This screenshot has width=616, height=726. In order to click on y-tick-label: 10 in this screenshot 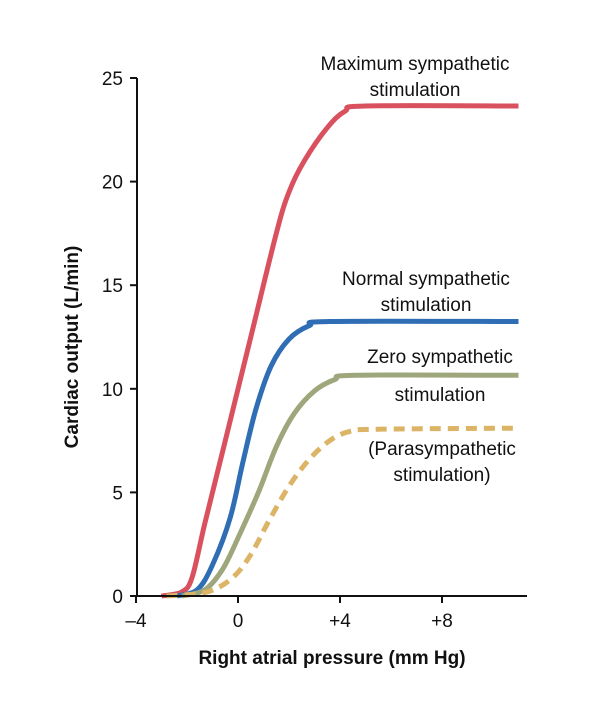, I will do `click(112, 390)`.